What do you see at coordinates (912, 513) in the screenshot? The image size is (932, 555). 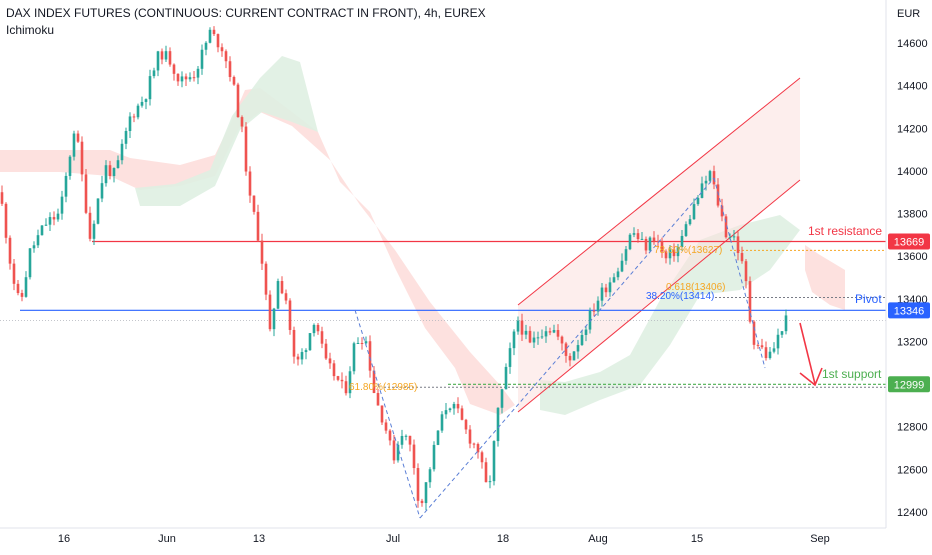 I see `y-tick-label: 12400` at bounding box center [912, 513].